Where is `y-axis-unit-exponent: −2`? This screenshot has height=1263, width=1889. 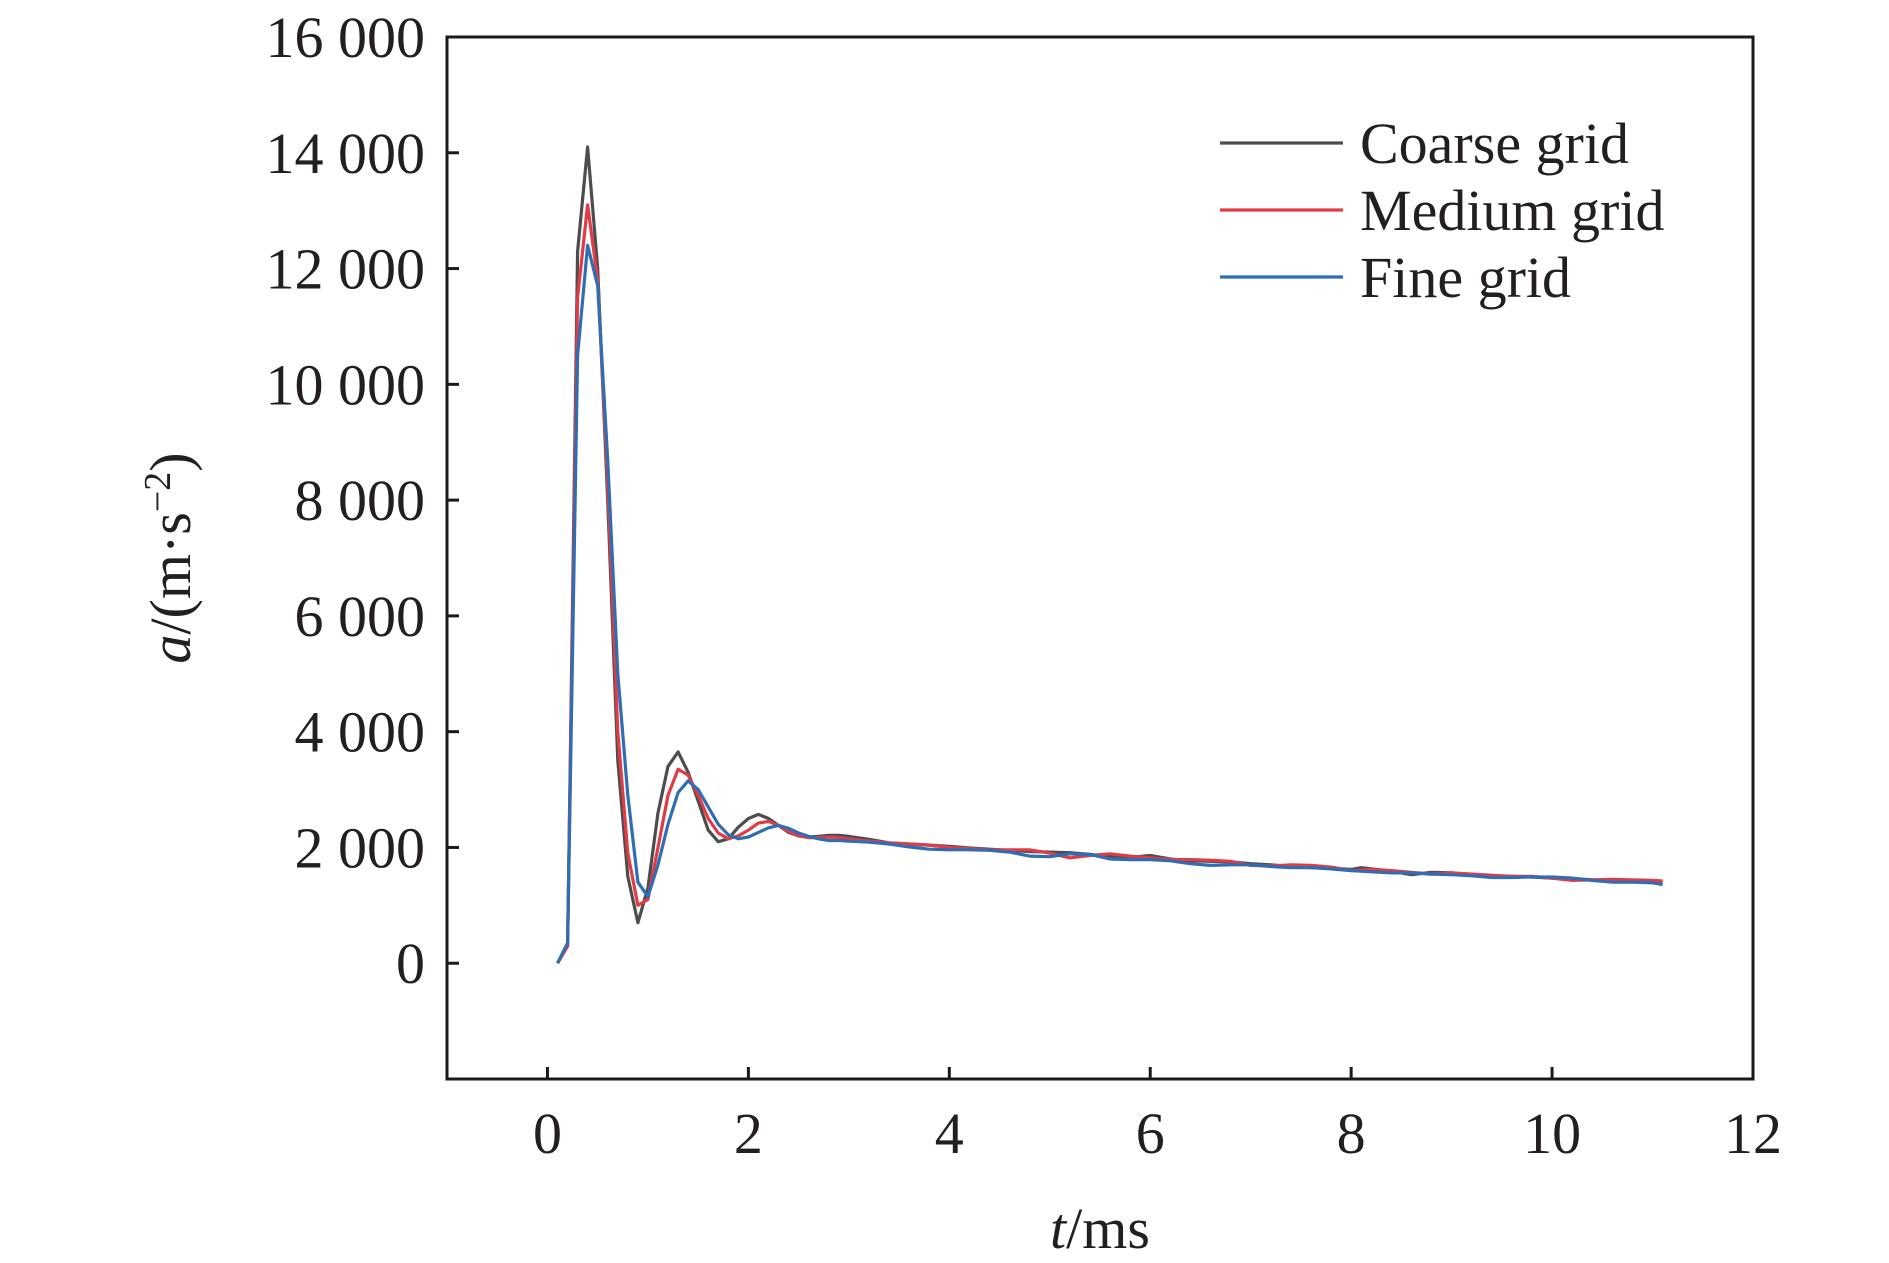
y-axis-unit-exponent: −2 is located at coordinates (158, 492).